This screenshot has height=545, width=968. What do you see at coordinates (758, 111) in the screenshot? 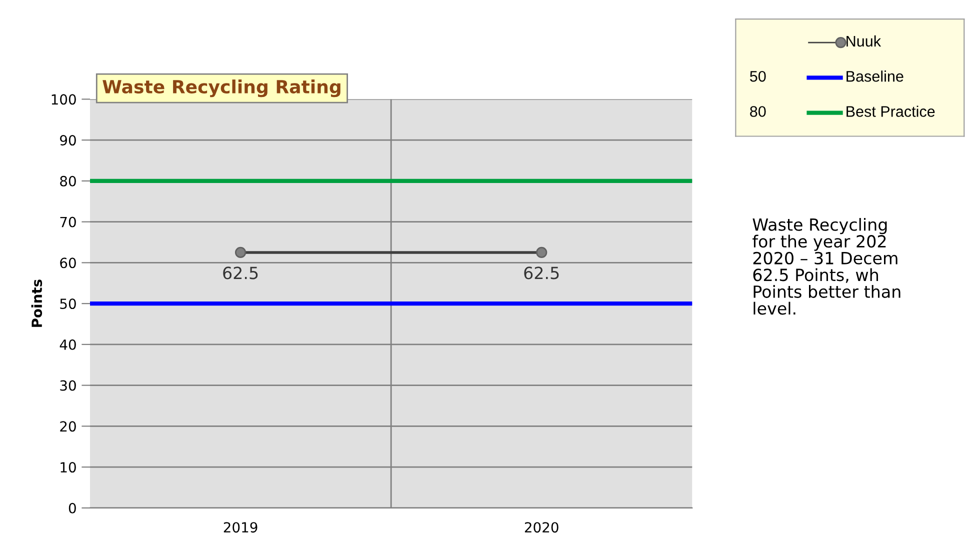
I see `text: 80` at bounding box center [758, 111].